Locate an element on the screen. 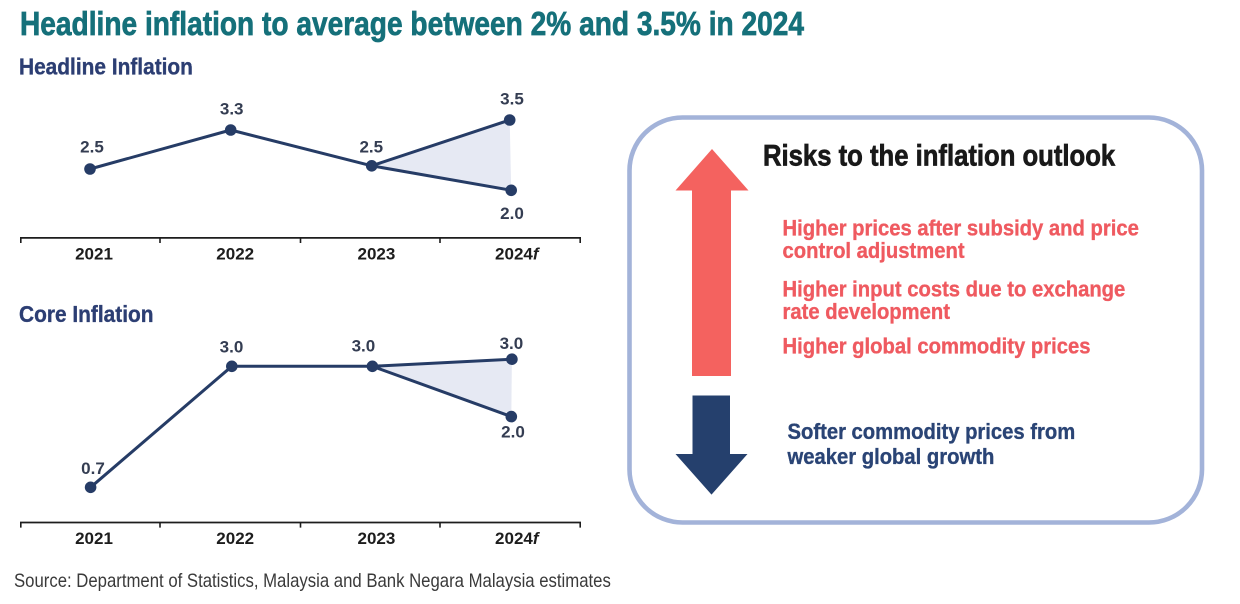  svg-text: Risks to the inflation outlook is located at coordinates (939, 155).